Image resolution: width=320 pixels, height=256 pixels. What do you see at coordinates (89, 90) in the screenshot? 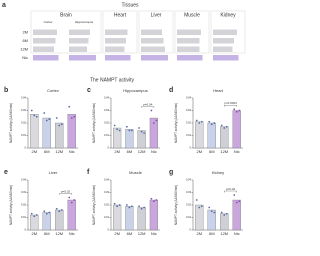
I see `panel-letter: c` at bounding box center [89, 90].